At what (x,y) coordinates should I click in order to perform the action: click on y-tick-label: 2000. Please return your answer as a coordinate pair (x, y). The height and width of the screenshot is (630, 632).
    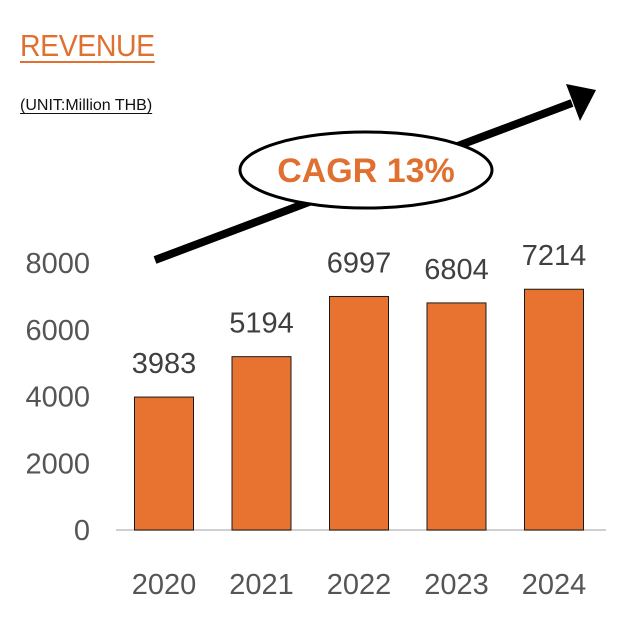
    Looking at the image, I should click on (57, 464).